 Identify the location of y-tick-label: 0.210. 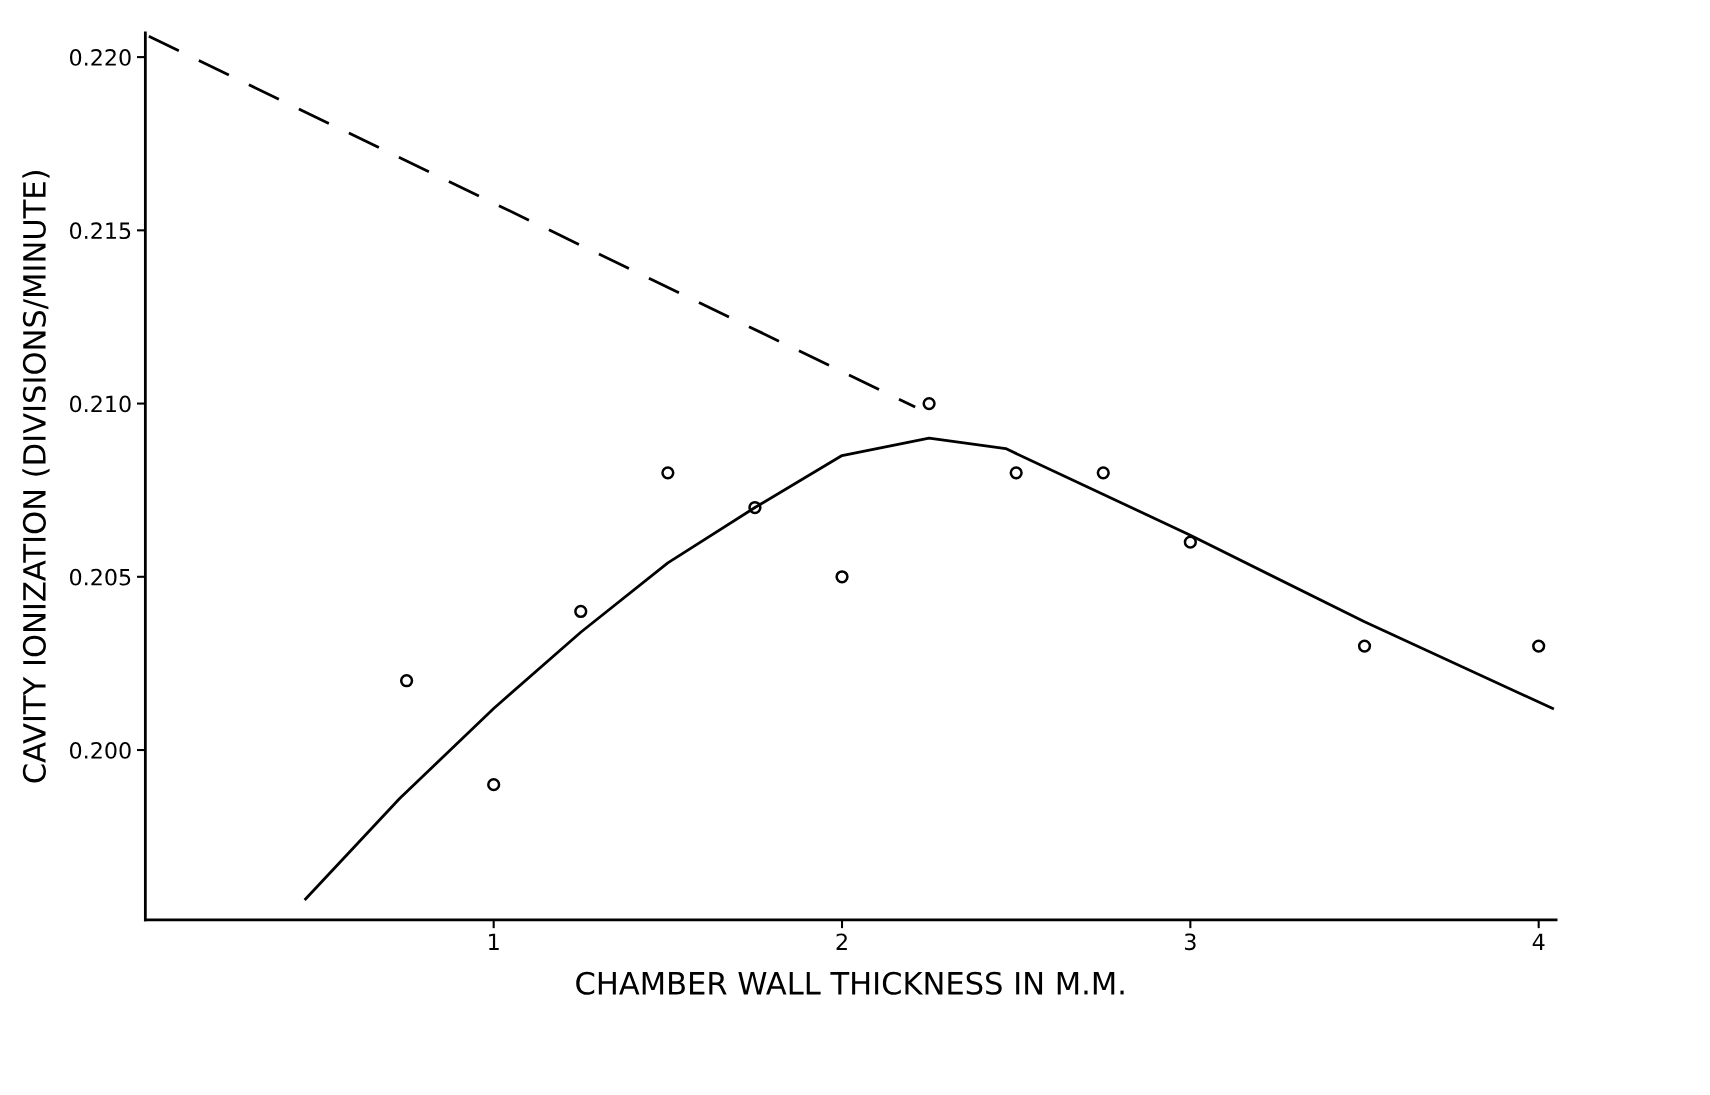
(100, 404).